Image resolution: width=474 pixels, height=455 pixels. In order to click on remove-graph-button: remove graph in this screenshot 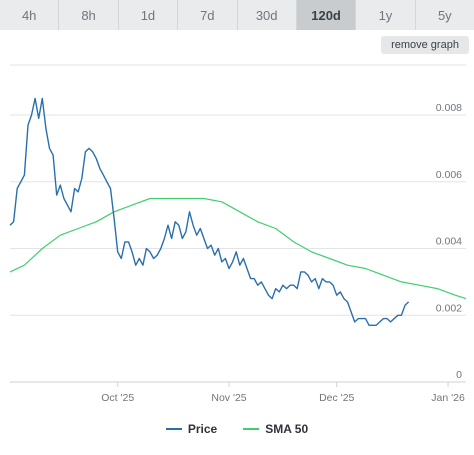, I will do `click(425, 45)`.